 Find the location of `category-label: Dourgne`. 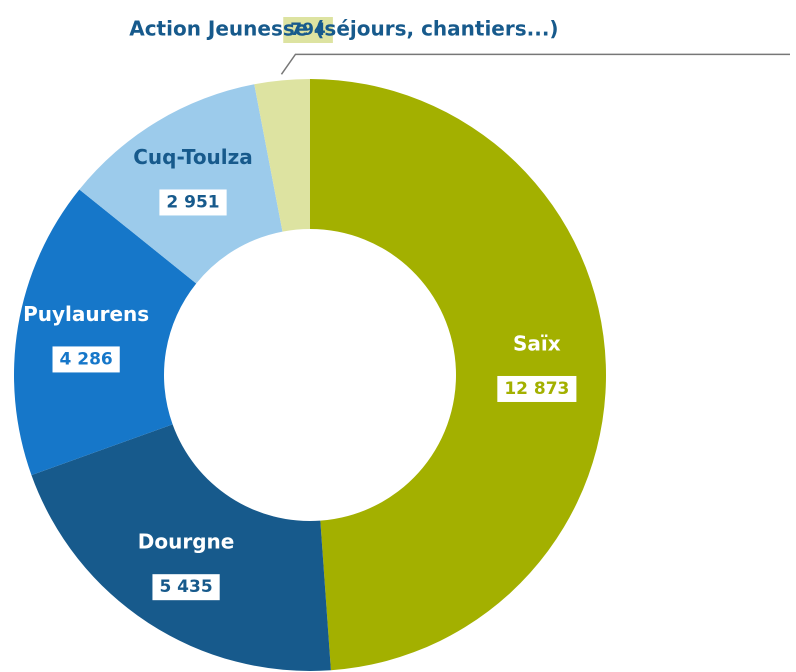

category-label: Dourgne is located at coordinates (186, 542).